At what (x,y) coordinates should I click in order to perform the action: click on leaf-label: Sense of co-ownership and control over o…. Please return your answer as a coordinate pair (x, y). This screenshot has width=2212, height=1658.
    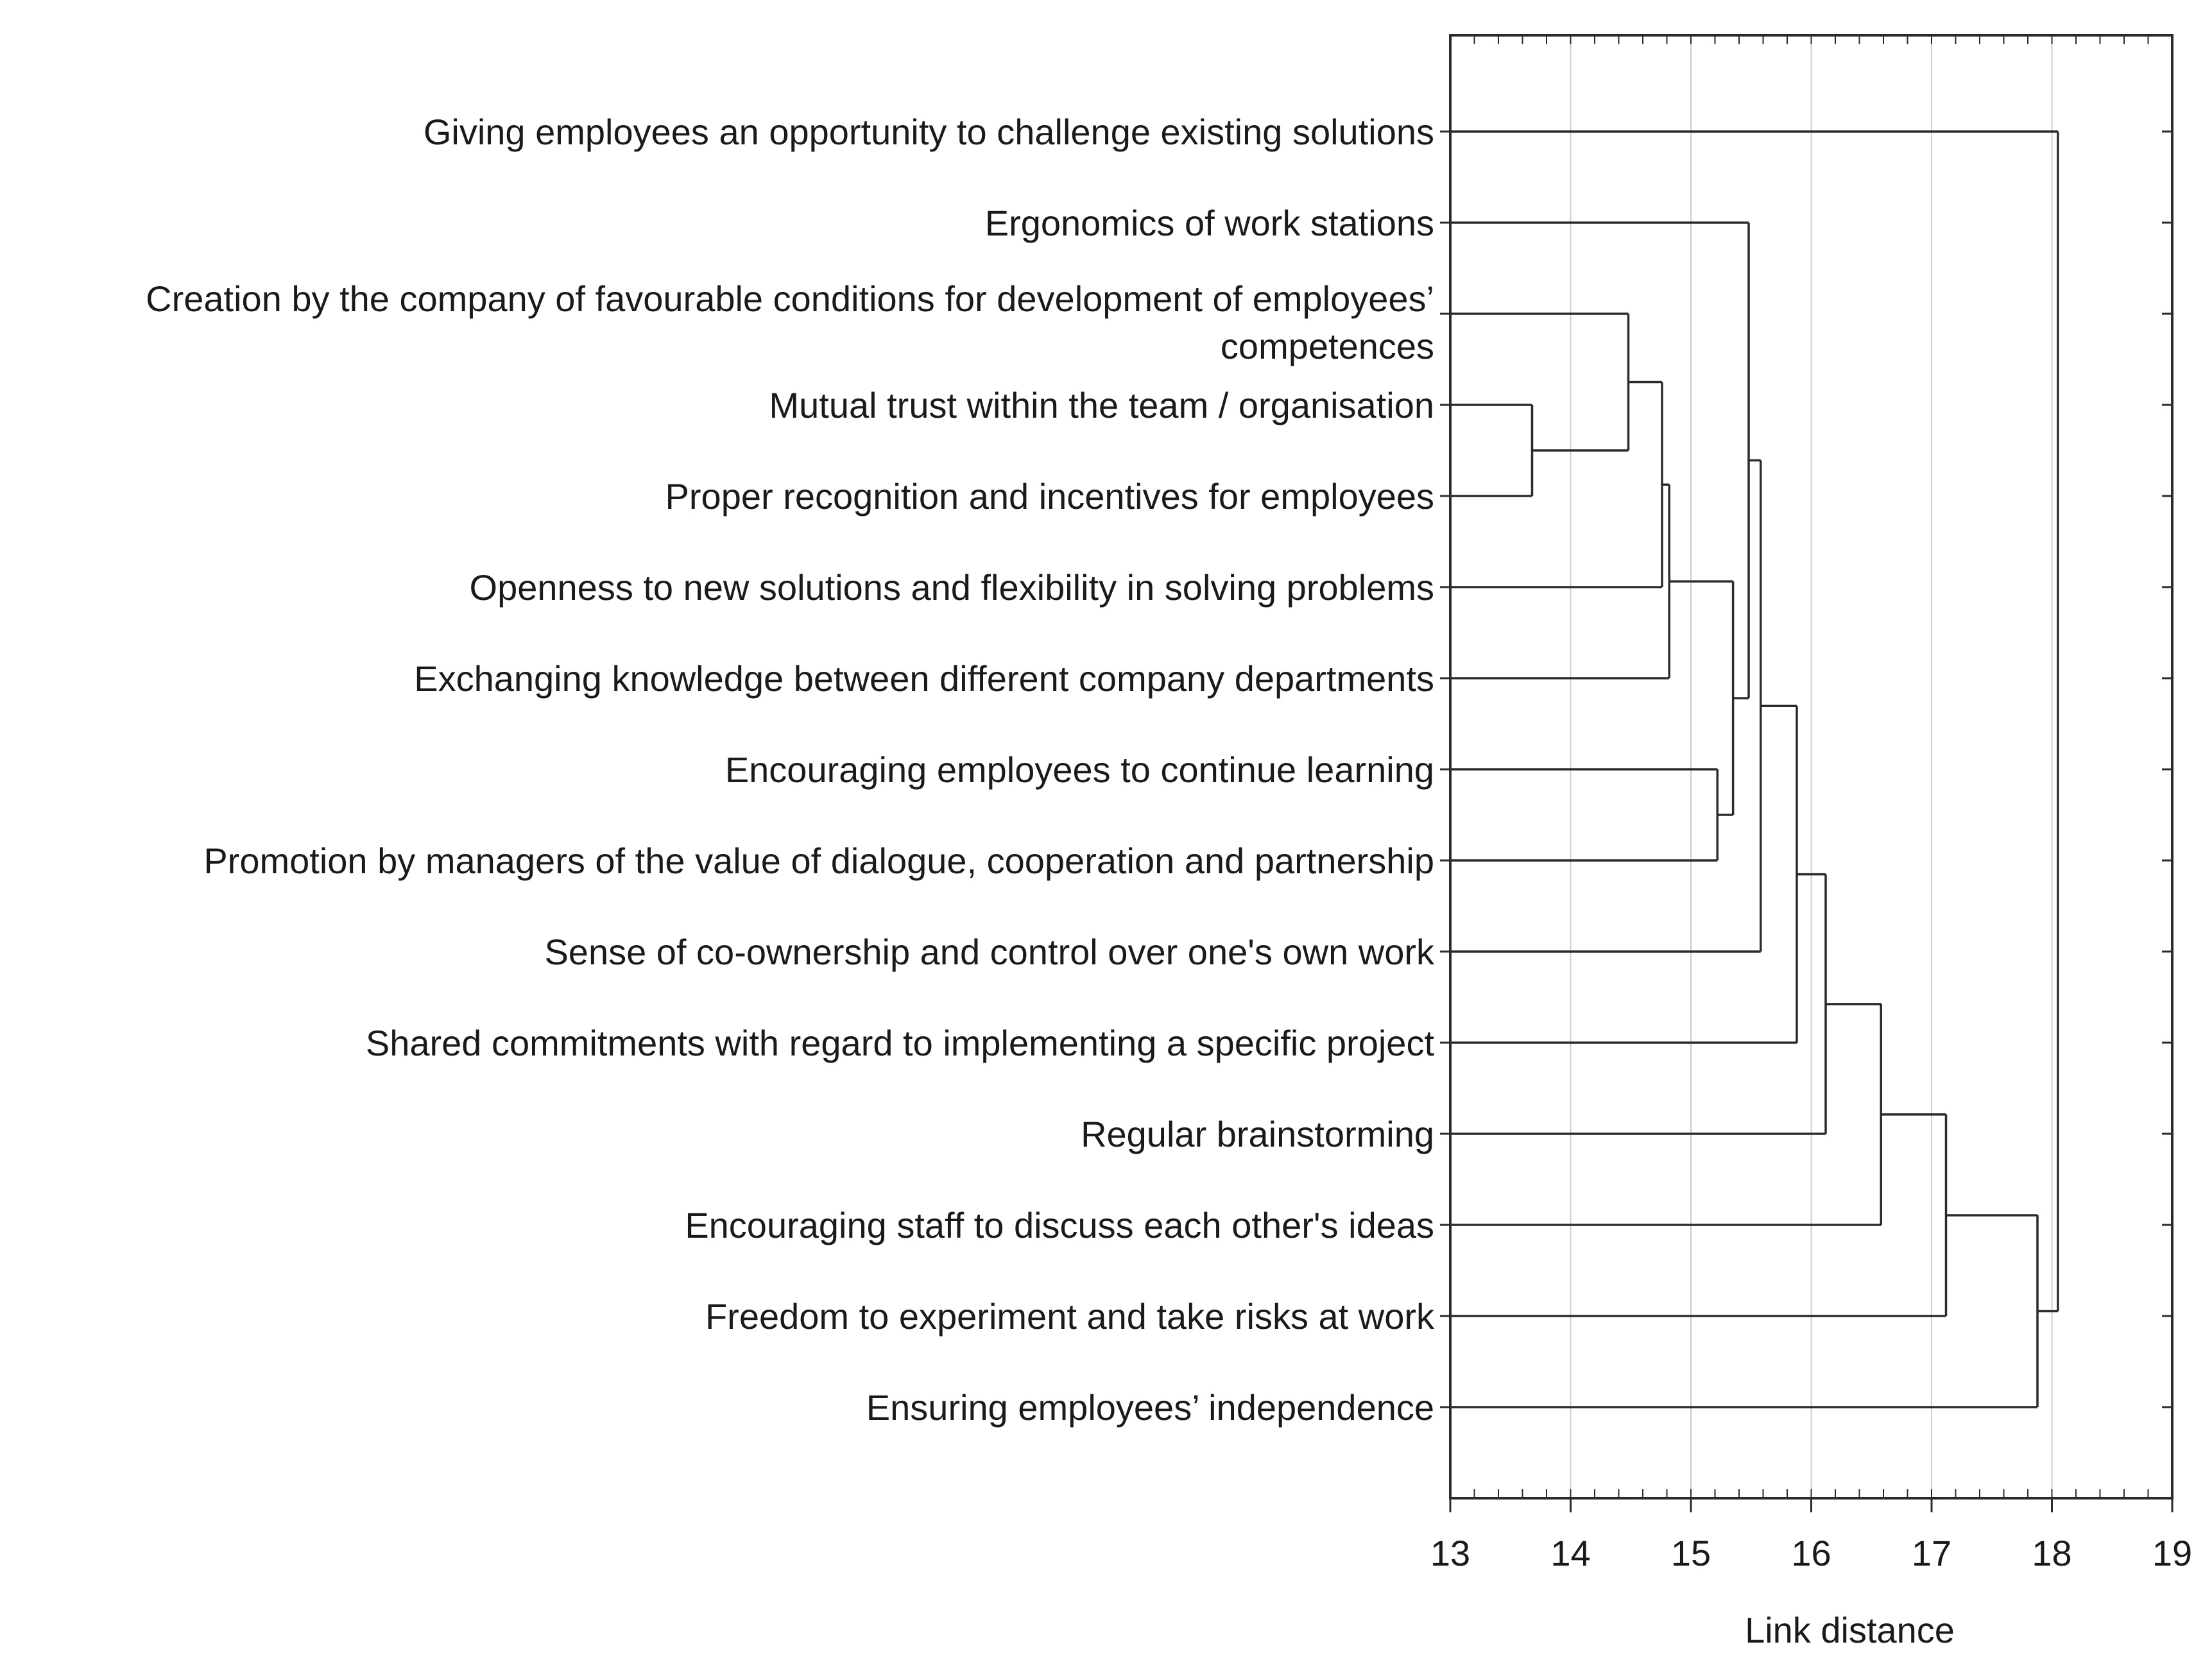
    Looking at the image, I should click on (990, 952).